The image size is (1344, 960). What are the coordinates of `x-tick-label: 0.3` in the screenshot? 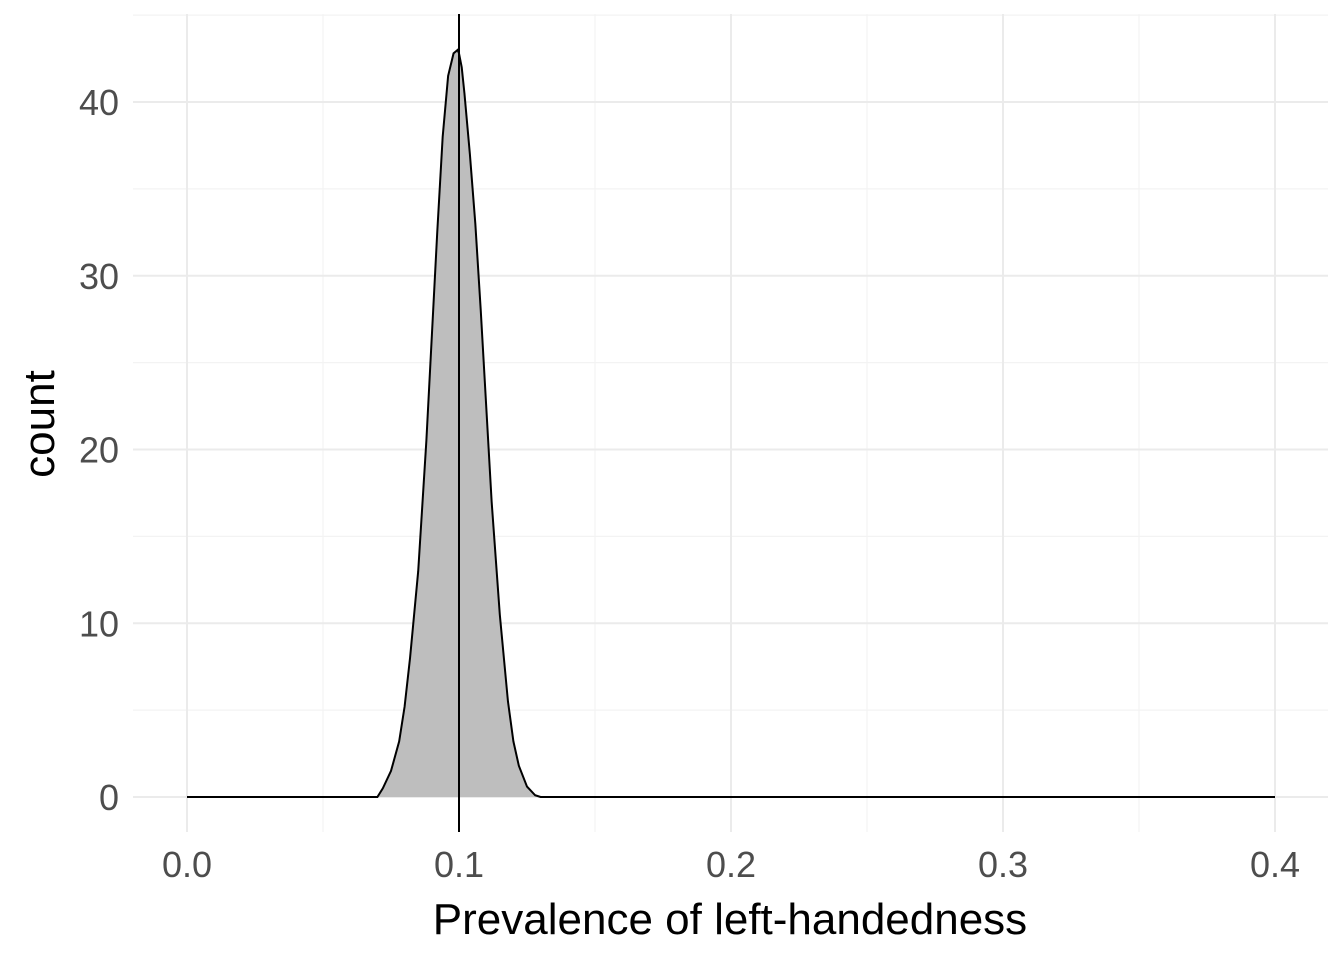 It's located at (1003, 864).